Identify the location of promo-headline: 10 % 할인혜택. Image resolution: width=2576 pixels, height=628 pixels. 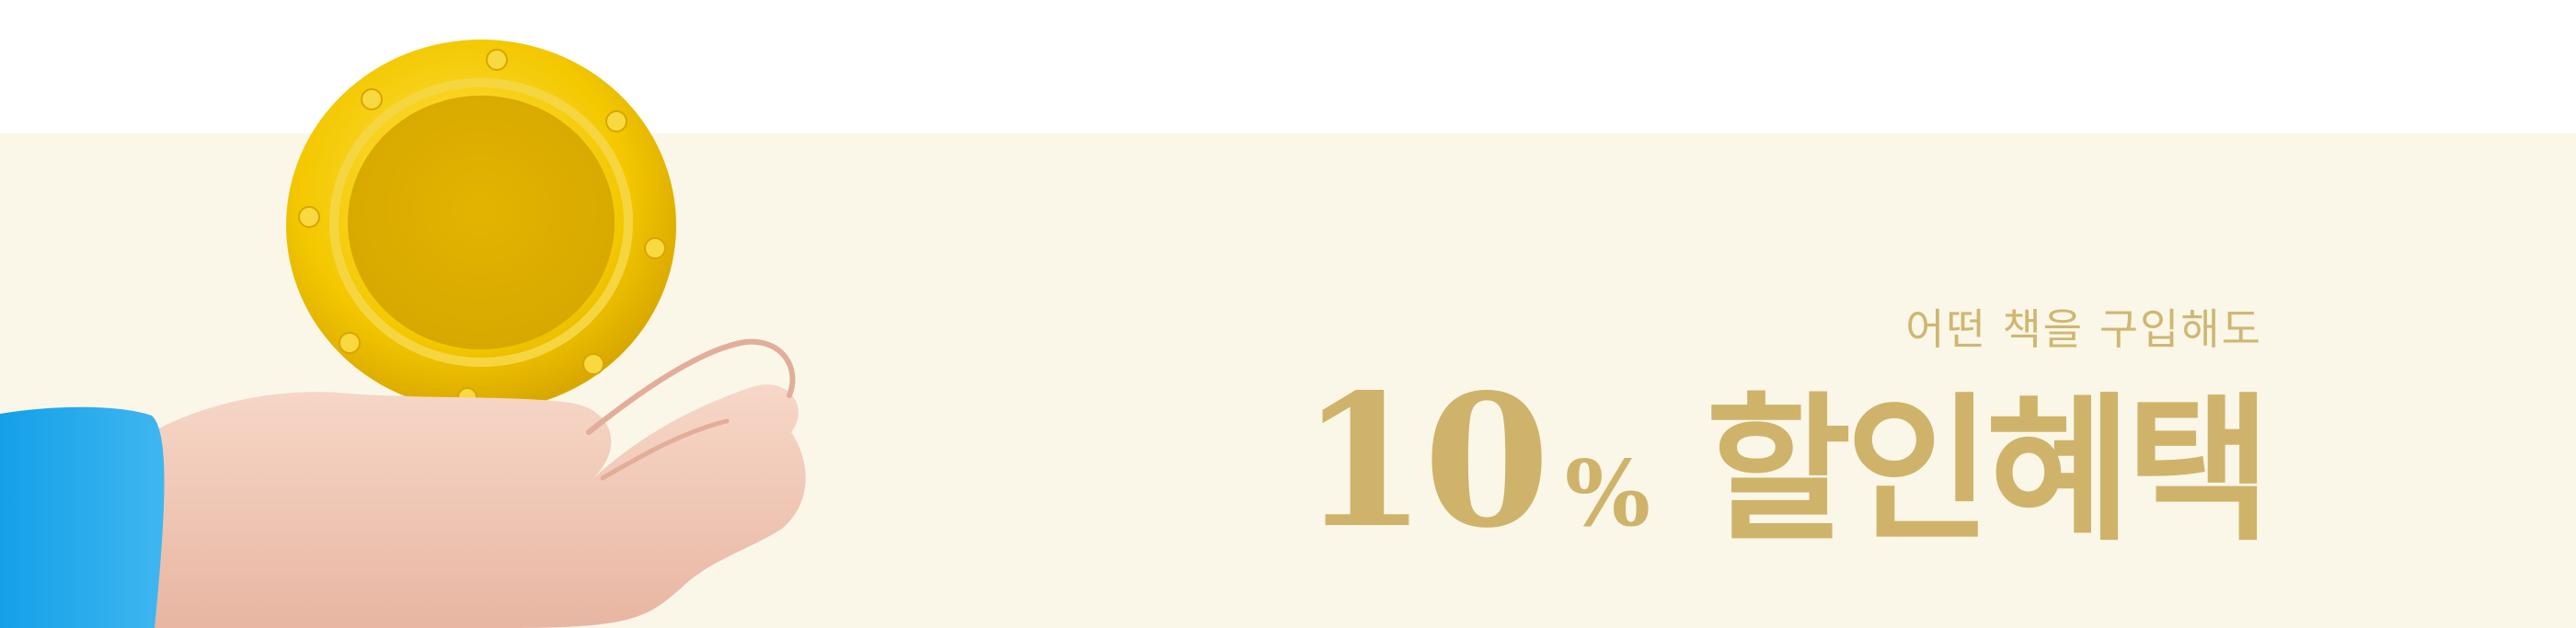
(1785, 461).